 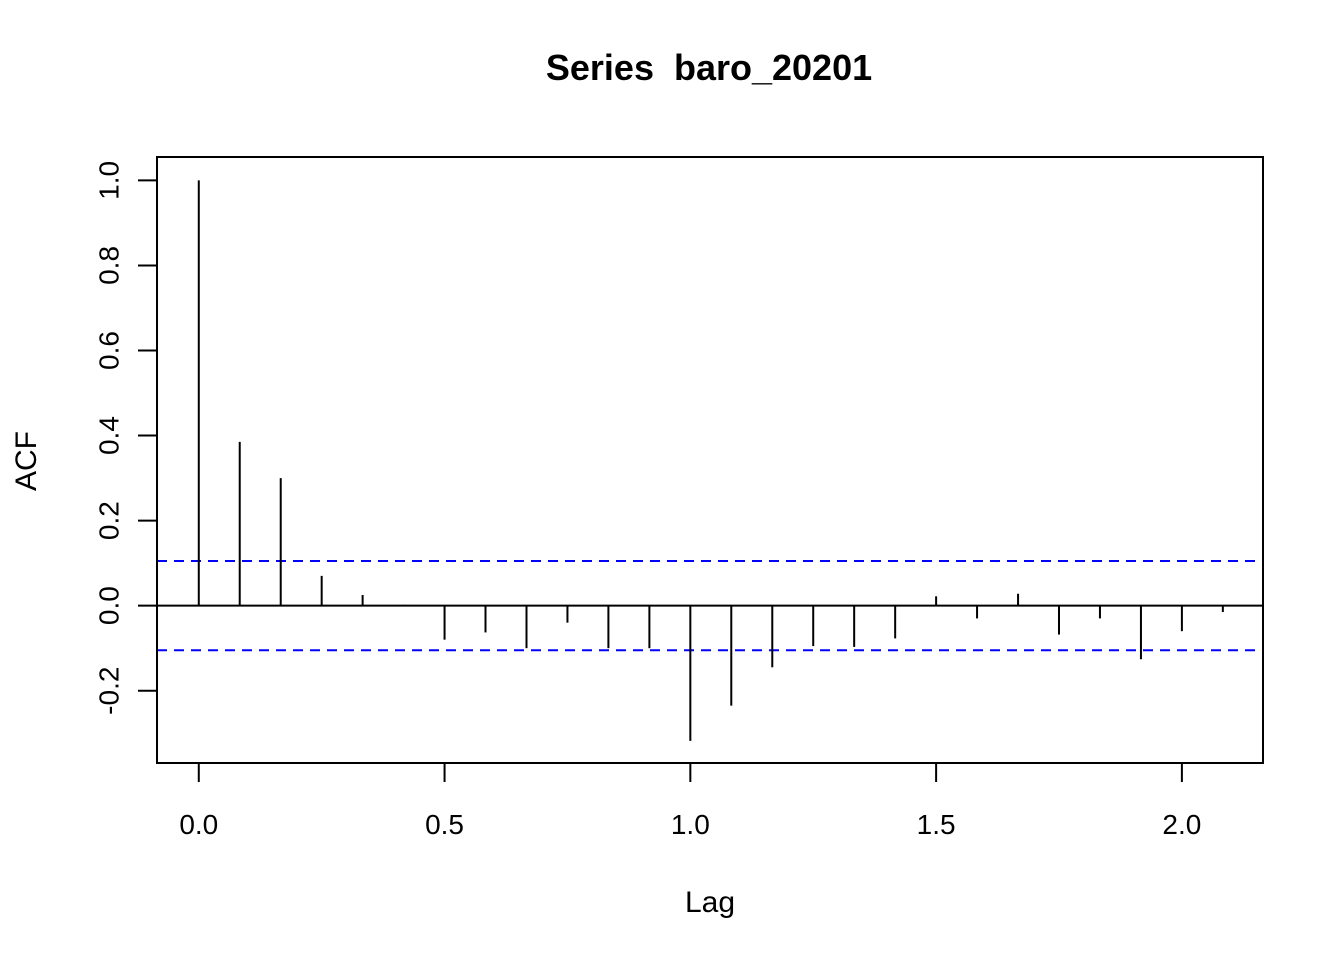 What do you see at coordinates (109, 435) in the screenshot?
I see `y-tick-label: 0.4` at bounding box center [109, 435].